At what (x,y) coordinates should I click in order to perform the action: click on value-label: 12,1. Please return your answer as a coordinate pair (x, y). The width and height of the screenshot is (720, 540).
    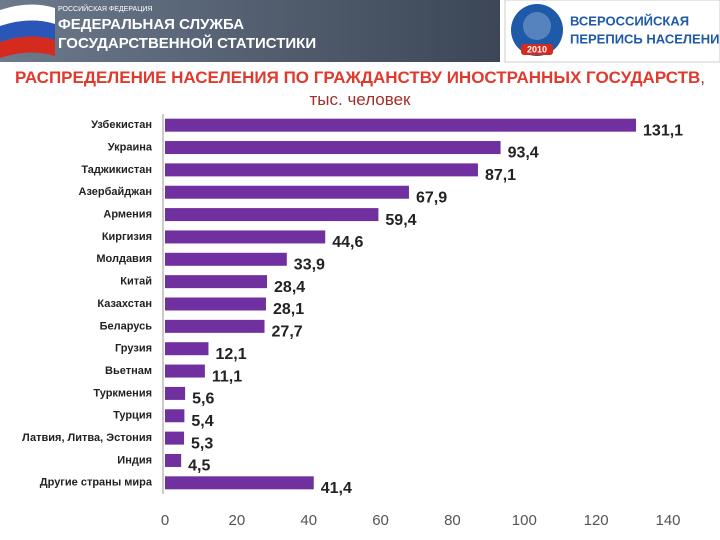
    Looking at the image, I should click on (230, 354).